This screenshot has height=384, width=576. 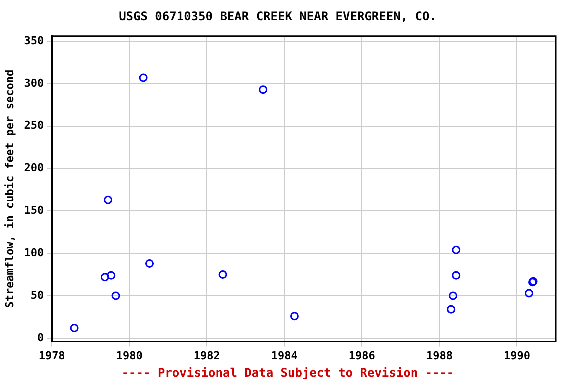 What do you see at coordinates (37, 295) in the screenshot?
I see `y-tick-label: 50` at bounding box center [37, 295].